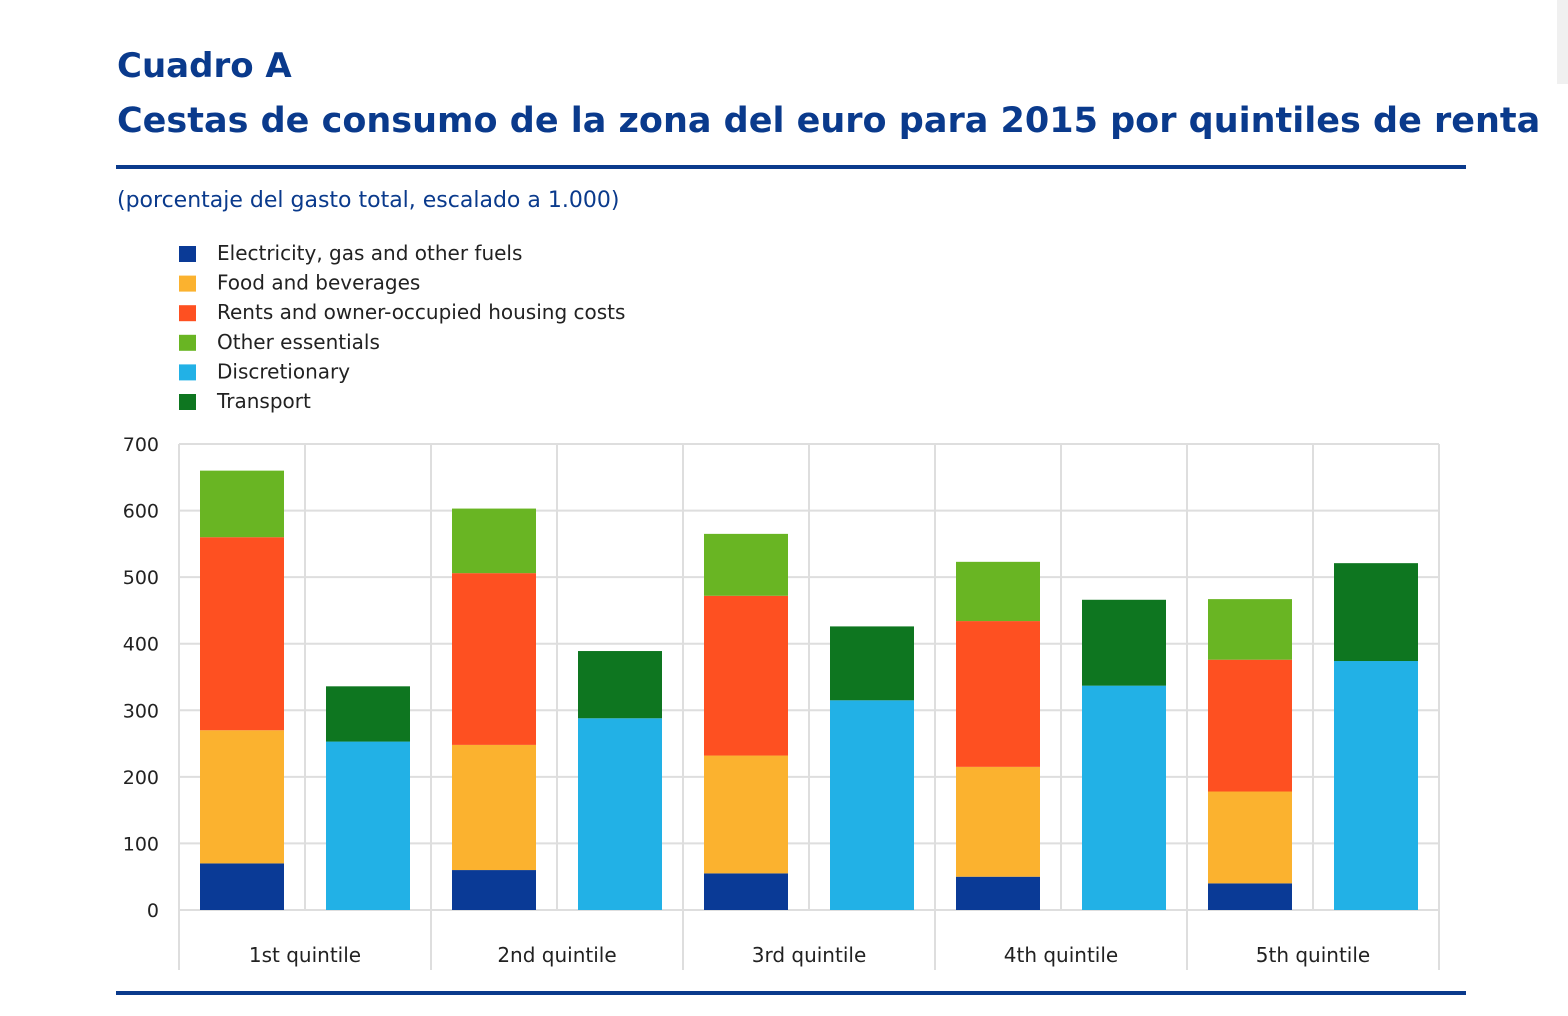  What do you see at coordinates (494, 659) in the screenshot?
I see `bar-rents-q2` at bounding box center [494, 659].